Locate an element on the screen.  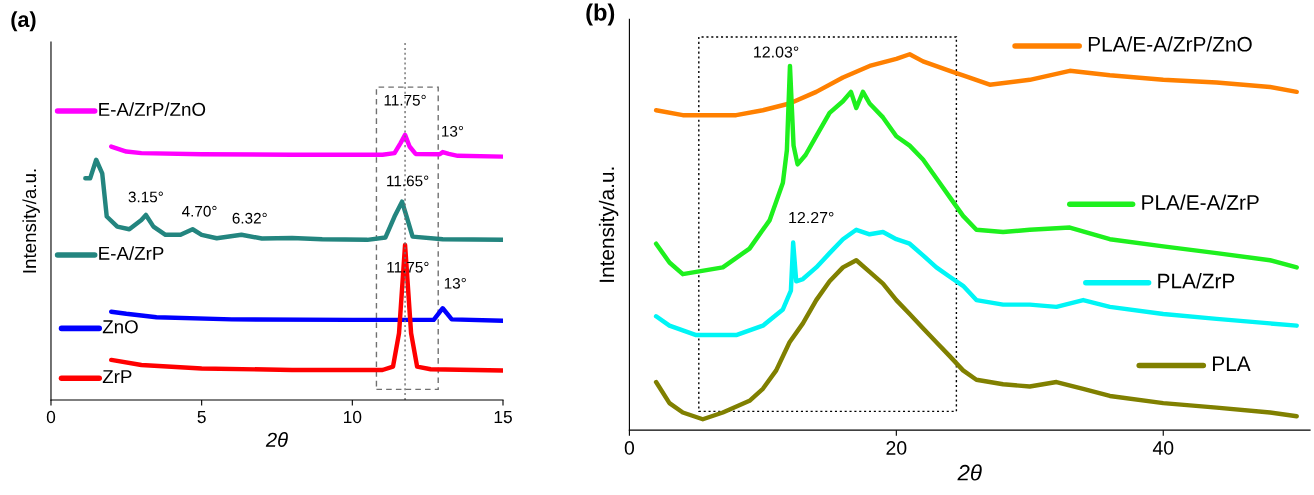
legend-label: ZrP is located at coordinates (117, 377).